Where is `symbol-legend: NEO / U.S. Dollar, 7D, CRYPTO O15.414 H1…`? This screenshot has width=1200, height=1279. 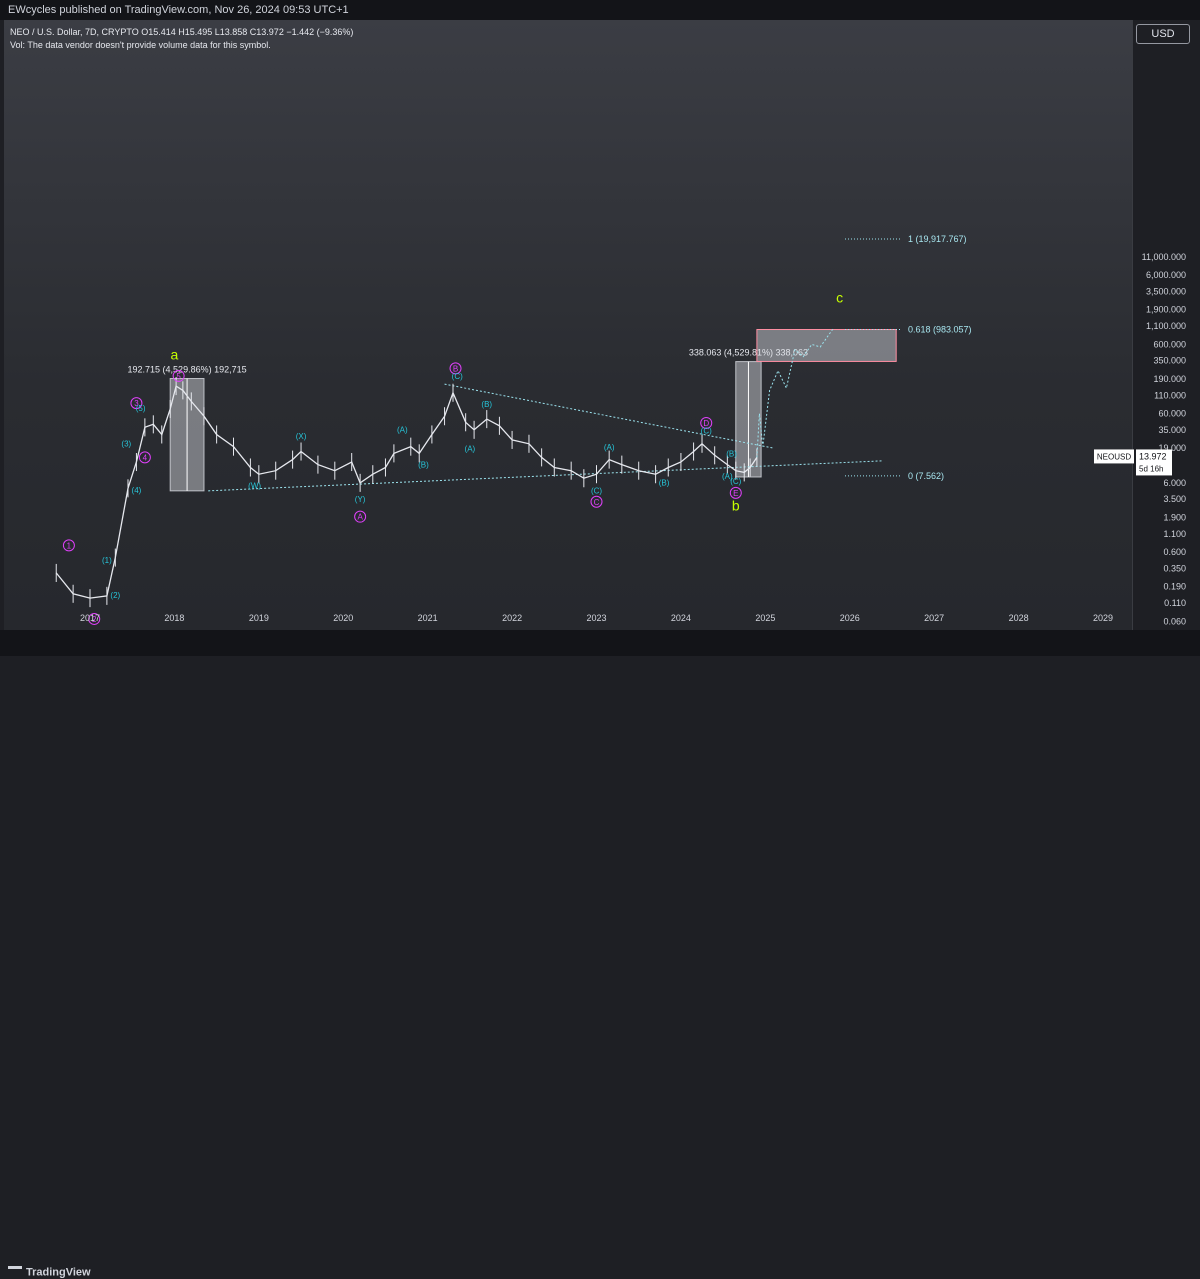
symbol-legend: NEO / U.S. Dollar, 7D, CRYPTO O15.414 H1… is located at coordinates (182, 32).